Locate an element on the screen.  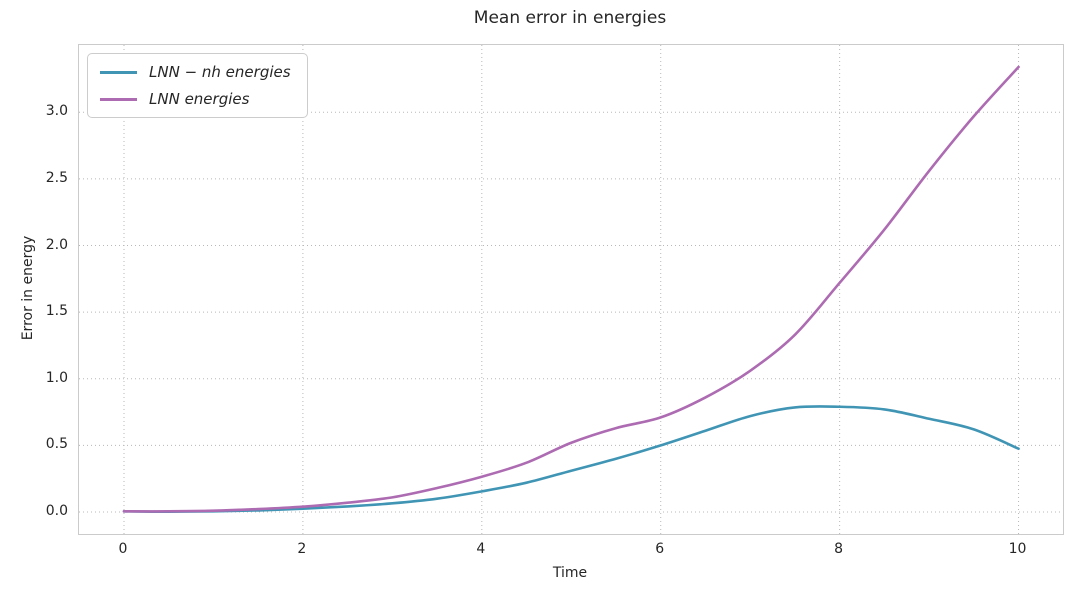
legend-entry: LNN energies is located at coordinates (195, 99).